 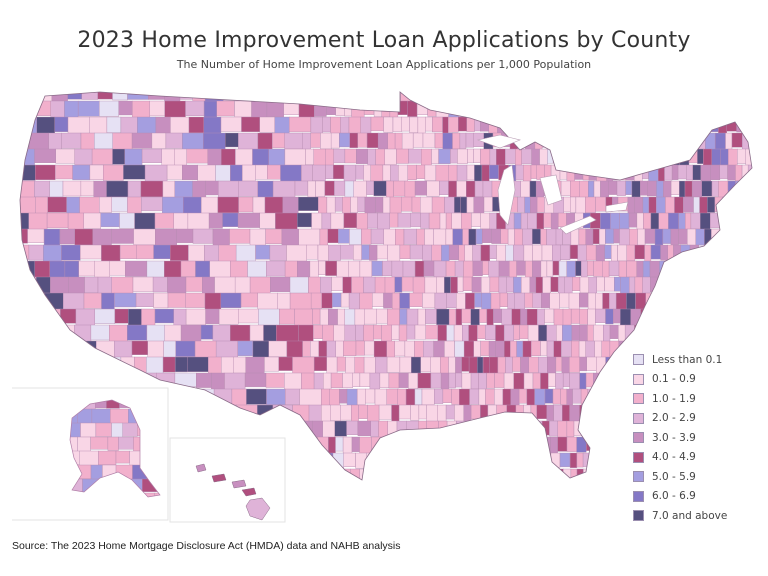 What do you see at coordinates (680, 399) in the screenshot?
I see `legend-item: 1.0 - 1.9` at bounding box center [680, 399].